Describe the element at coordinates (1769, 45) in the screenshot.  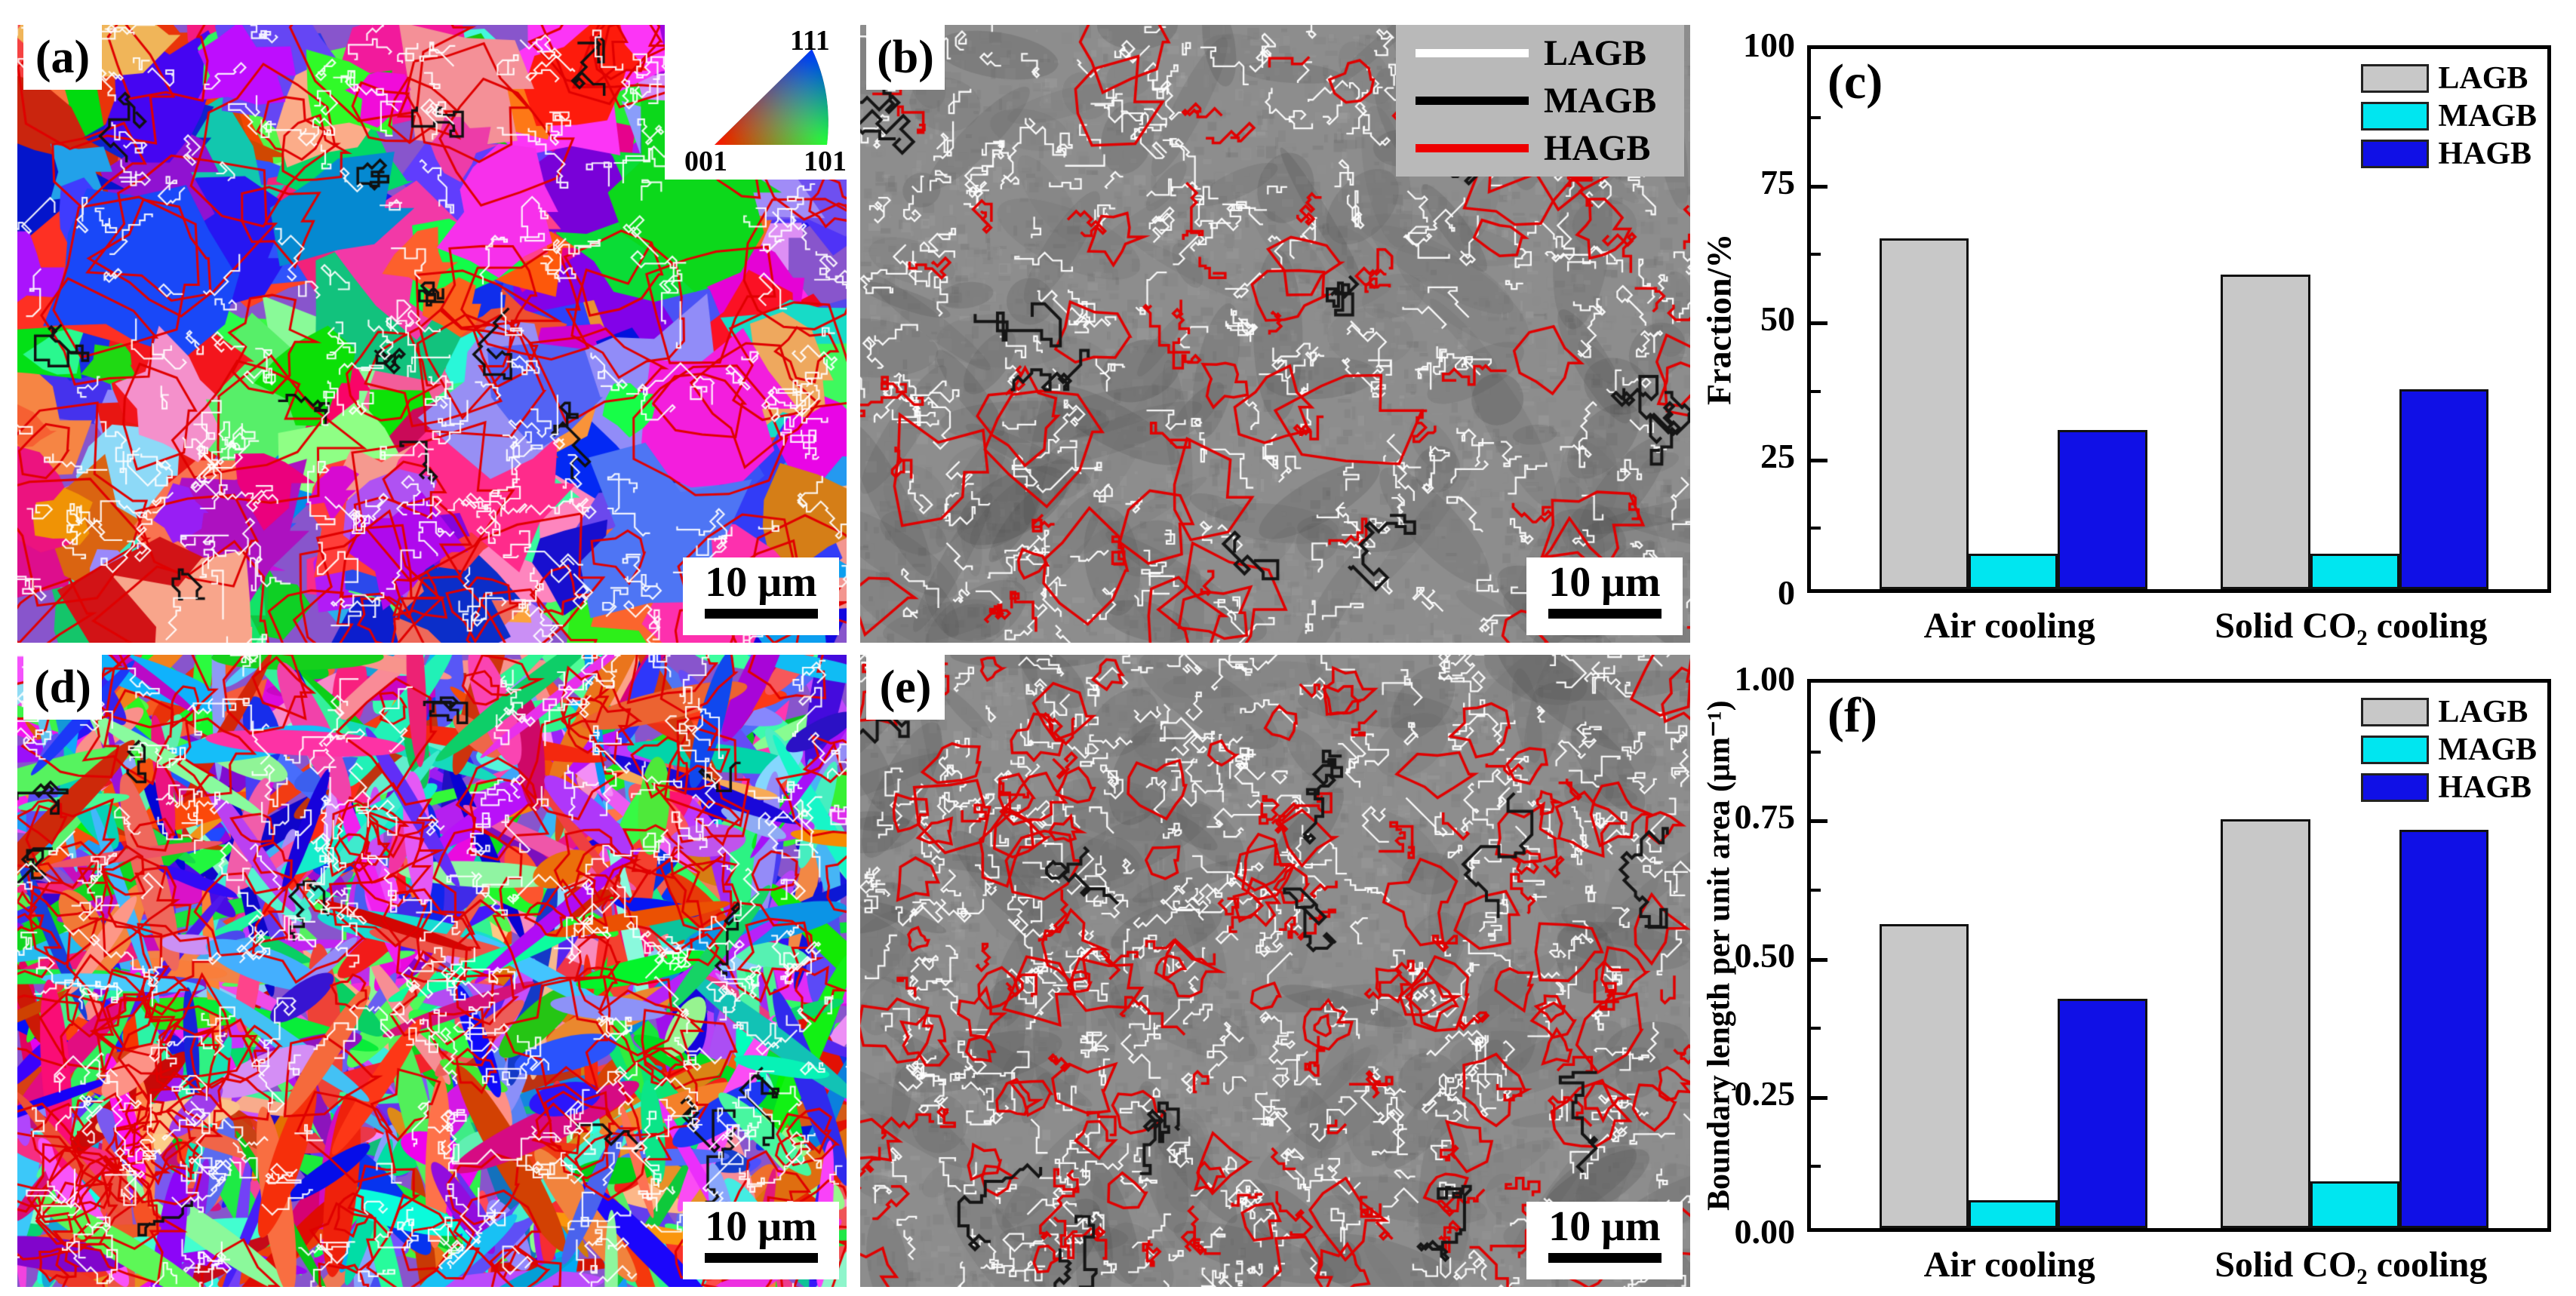
I see `y-tick-label: 100` at that location.